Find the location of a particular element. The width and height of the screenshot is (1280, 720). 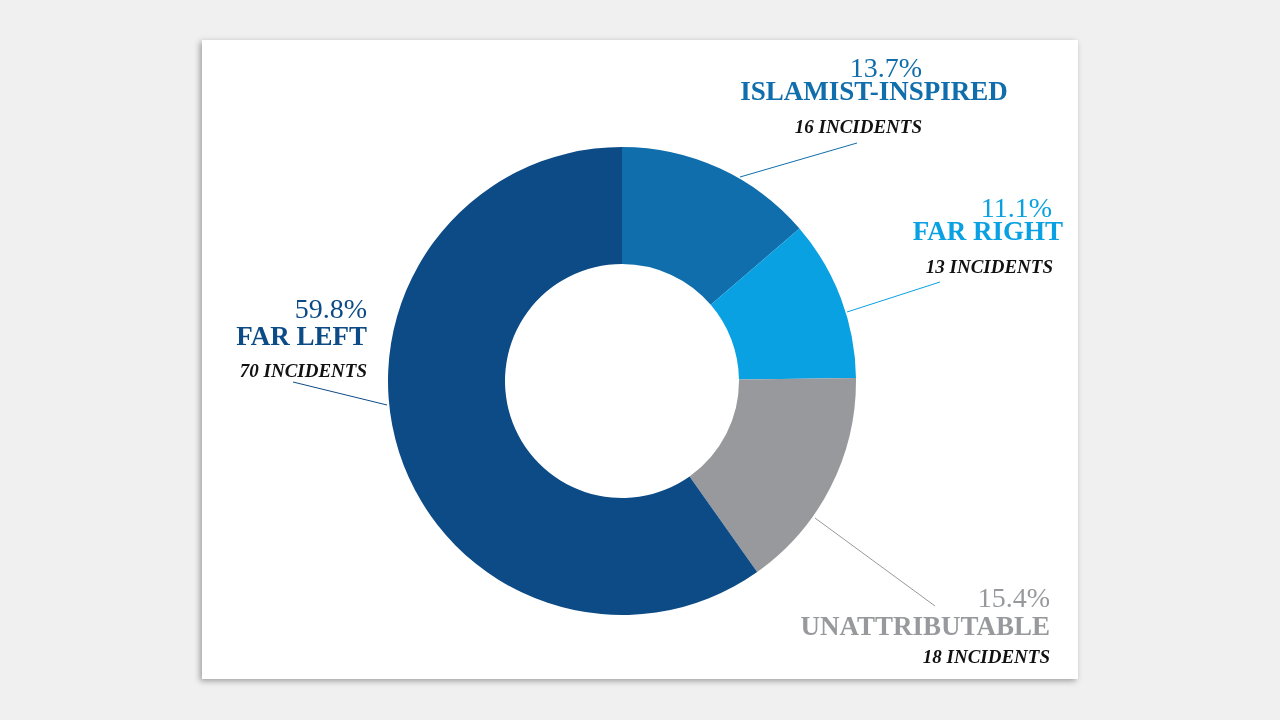

text: 16 INCIDENTS is located at coordinates (858, 126).